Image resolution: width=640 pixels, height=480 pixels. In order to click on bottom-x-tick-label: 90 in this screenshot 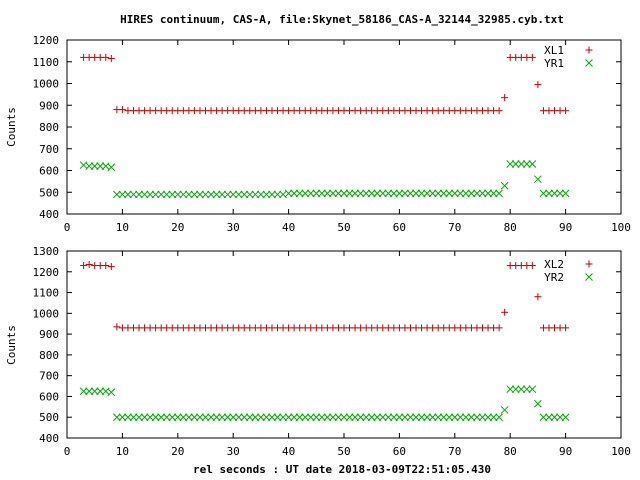, I will do `click(565, 451)`.